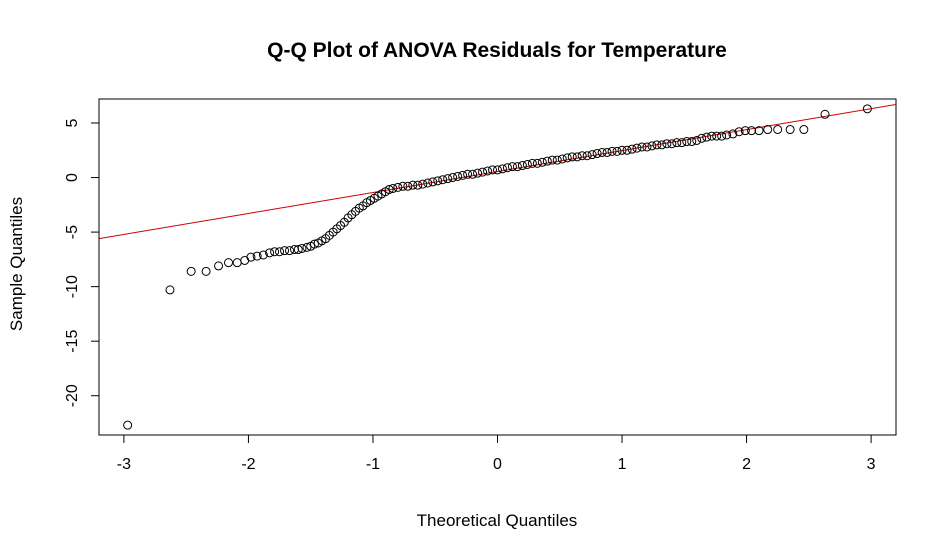 The image size is (947, 557). What do you see at coordinates (16, 264) in the screenshot?
I see `y-axis-label: Sample Quantiles` at bounding box center [16, 264].